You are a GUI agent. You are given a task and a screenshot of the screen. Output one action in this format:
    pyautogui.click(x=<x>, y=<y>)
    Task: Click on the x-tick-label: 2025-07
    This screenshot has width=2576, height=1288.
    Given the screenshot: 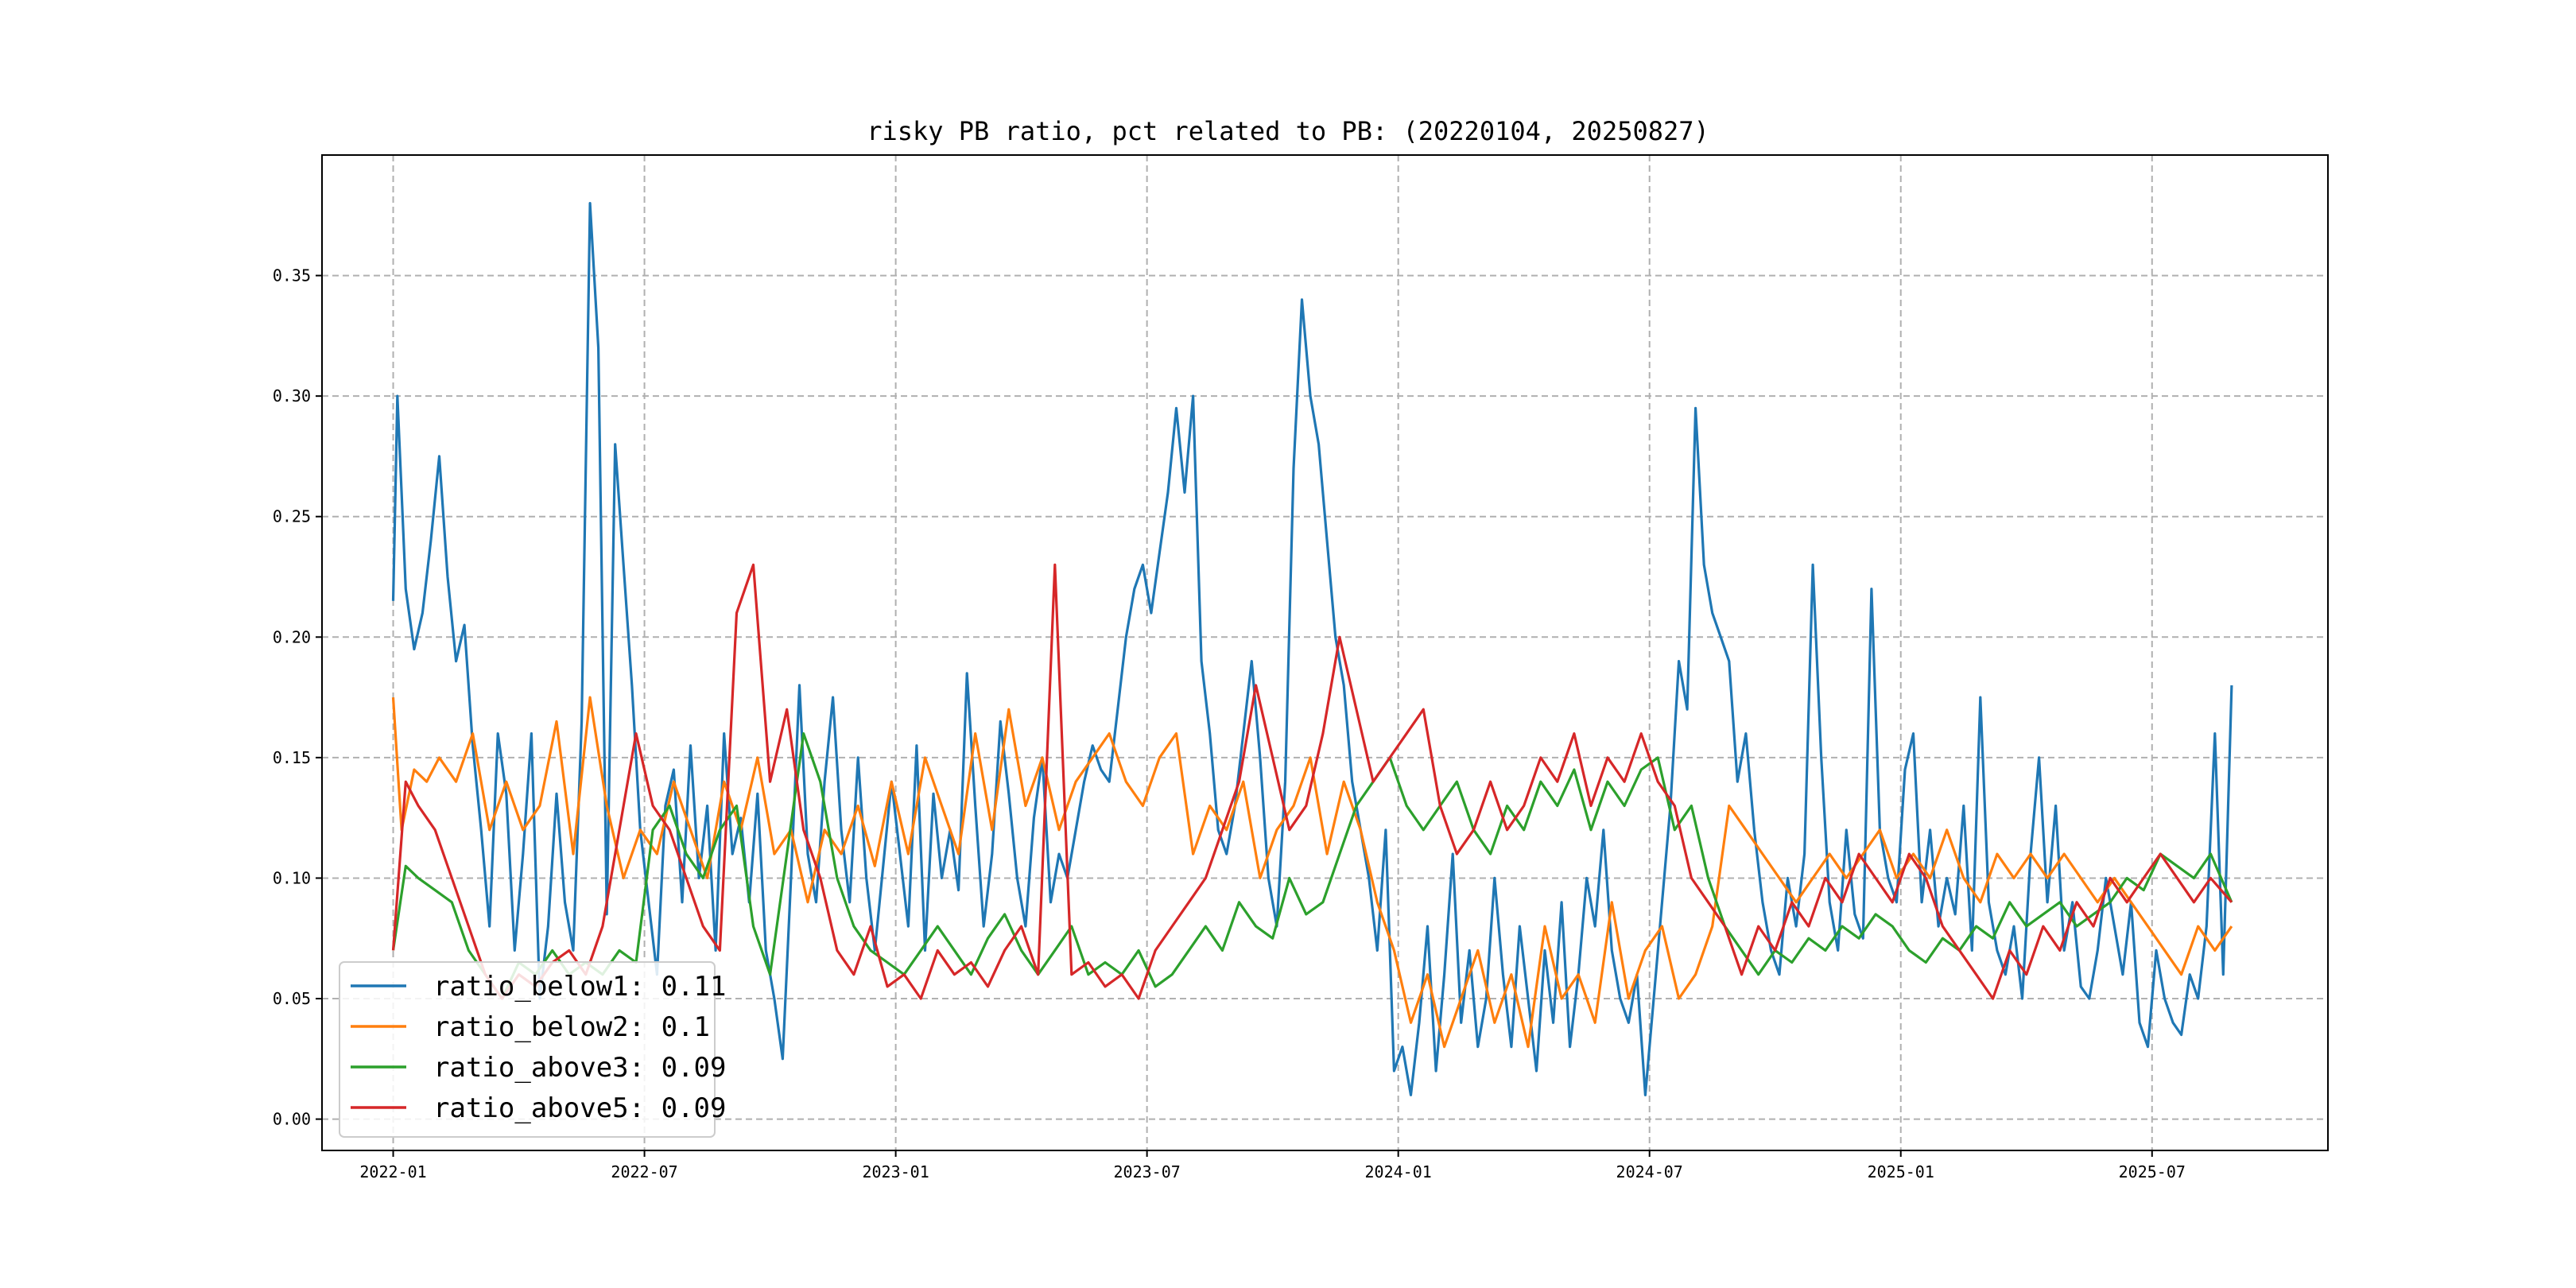 What is the action you would take?
    pyautogui.click(x=2153, y=1171)
    